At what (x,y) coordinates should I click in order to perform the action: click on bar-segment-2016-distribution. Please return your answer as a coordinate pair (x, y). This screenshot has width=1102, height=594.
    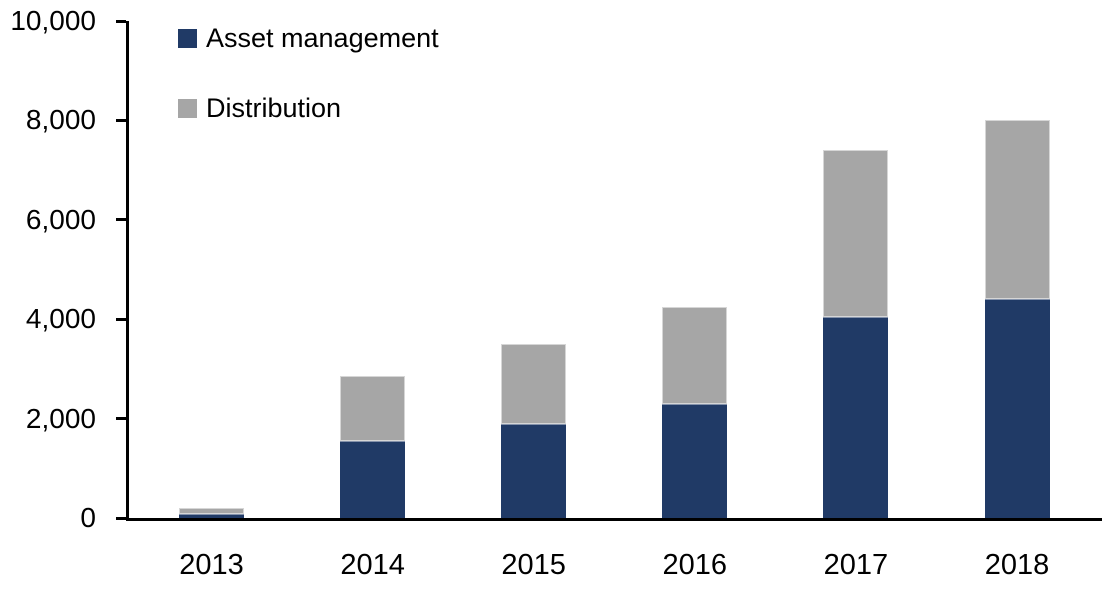
    Looking at the image, I should click on (695, 355).